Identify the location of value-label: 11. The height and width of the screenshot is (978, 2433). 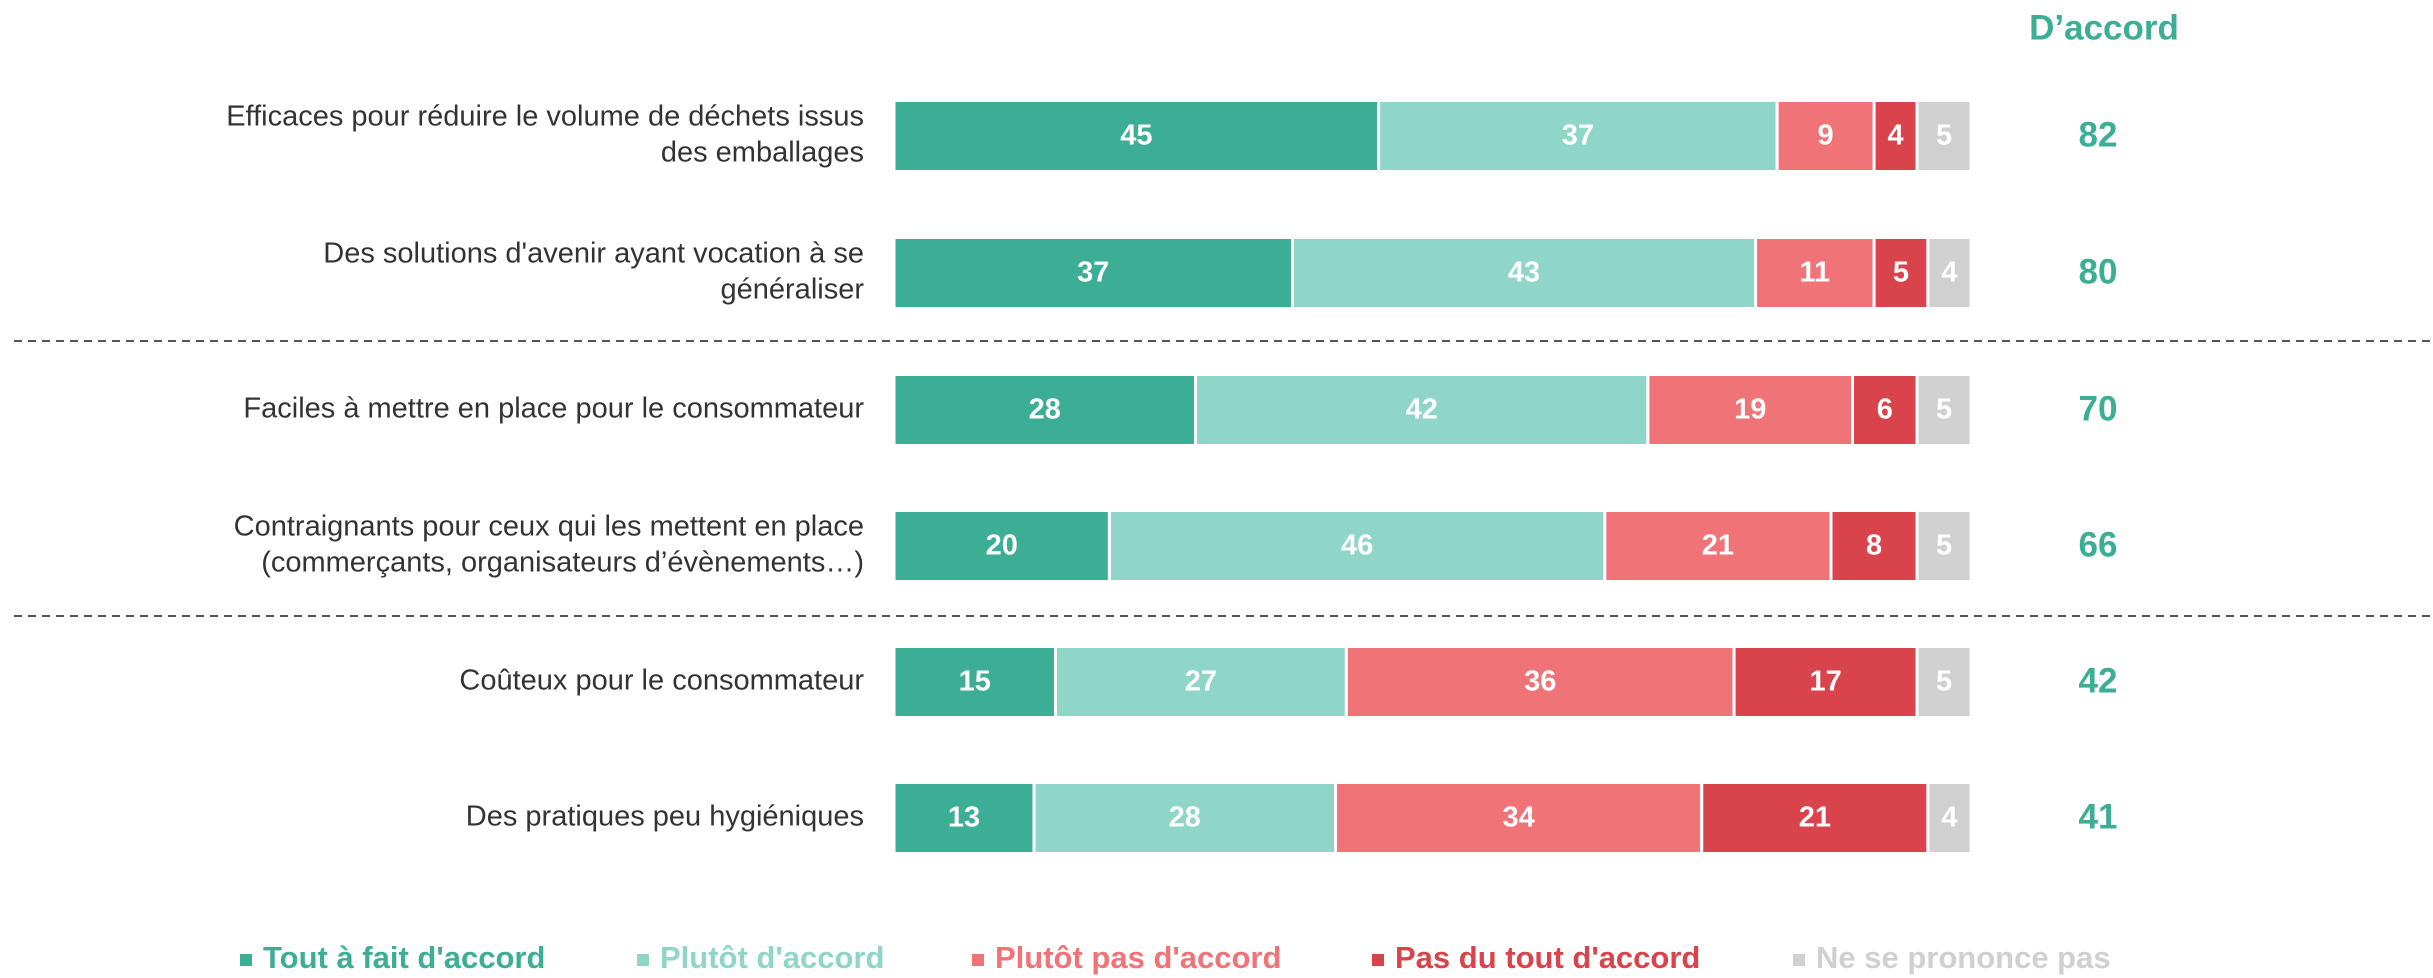
(1814, 273).